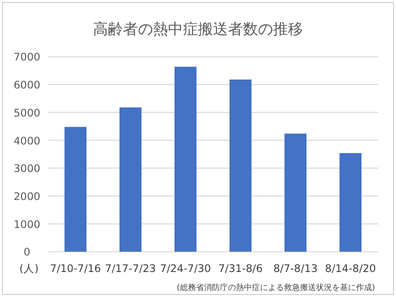 The height and width of the screenshot is (297, 396). I want to click on xtick: 8/7-8/13, so click(295, 269).